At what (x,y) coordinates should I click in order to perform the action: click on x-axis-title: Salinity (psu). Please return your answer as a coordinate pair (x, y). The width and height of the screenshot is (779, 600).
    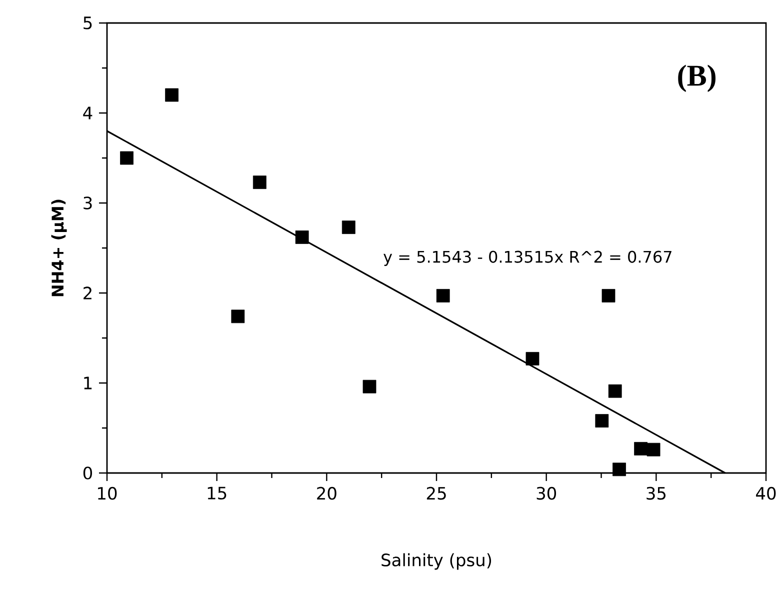
    Looking at the image, I should click on (437, 561).